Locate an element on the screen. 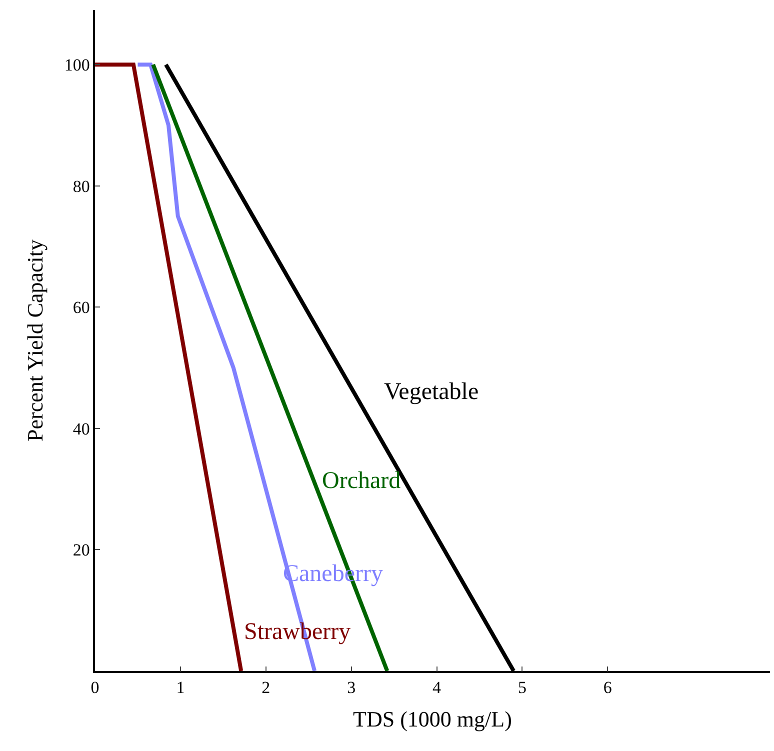  x-tick-label: 2 is located at coordinates (266, 688).